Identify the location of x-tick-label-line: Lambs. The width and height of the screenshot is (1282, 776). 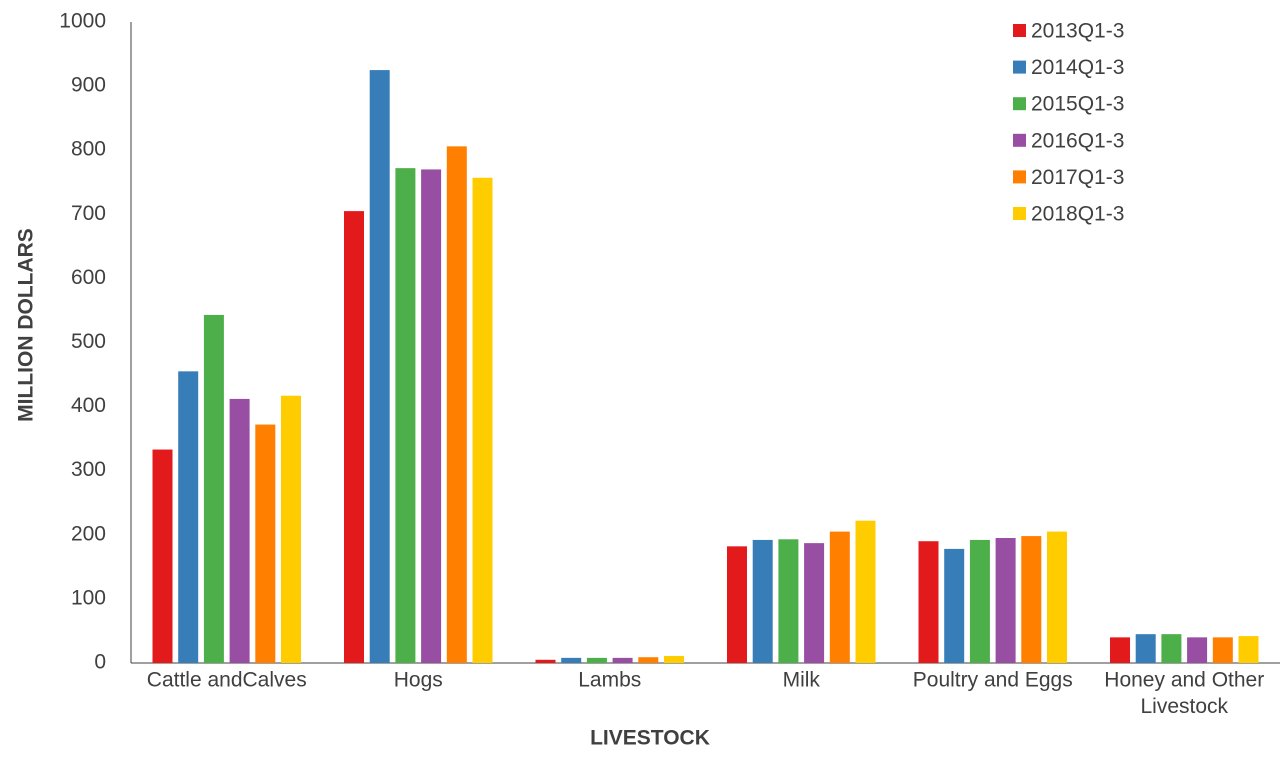
(609, 680).